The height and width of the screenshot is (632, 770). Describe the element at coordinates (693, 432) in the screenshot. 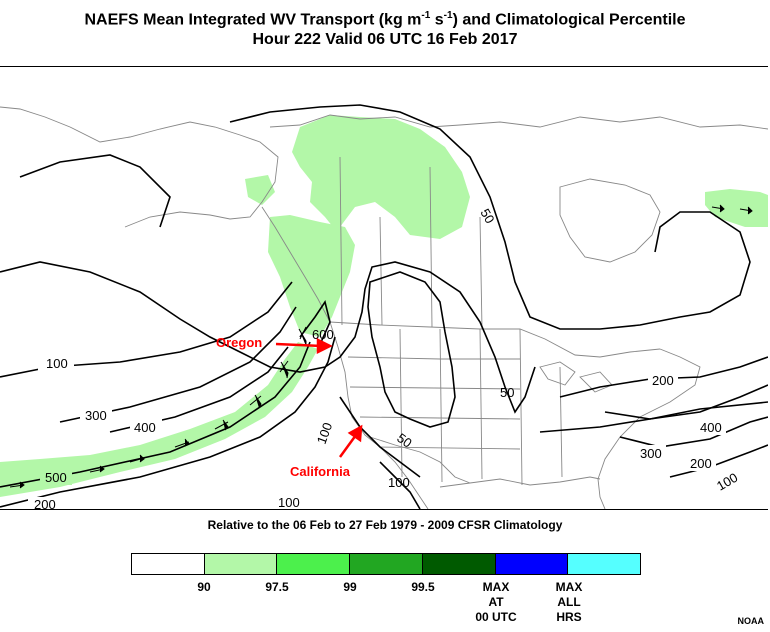

I see `contour-300-atlantic` at that location.